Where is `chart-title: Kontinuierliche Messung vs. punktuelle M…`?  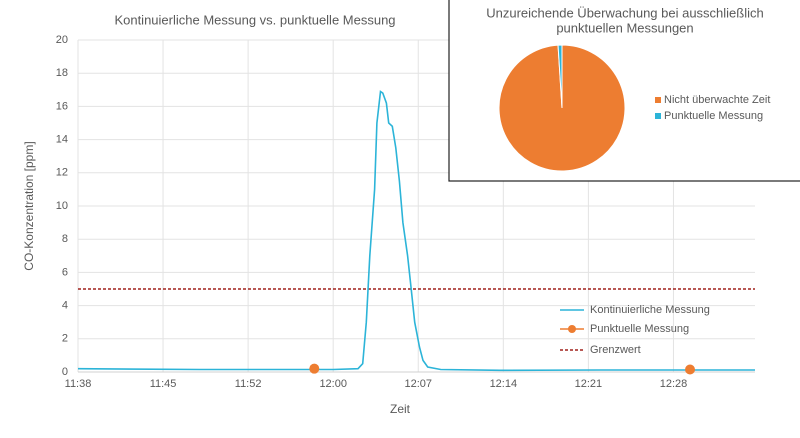
chart-title: Kontinuierliche Messung vs. punktuelle M… is located at coordinates (254, 19).